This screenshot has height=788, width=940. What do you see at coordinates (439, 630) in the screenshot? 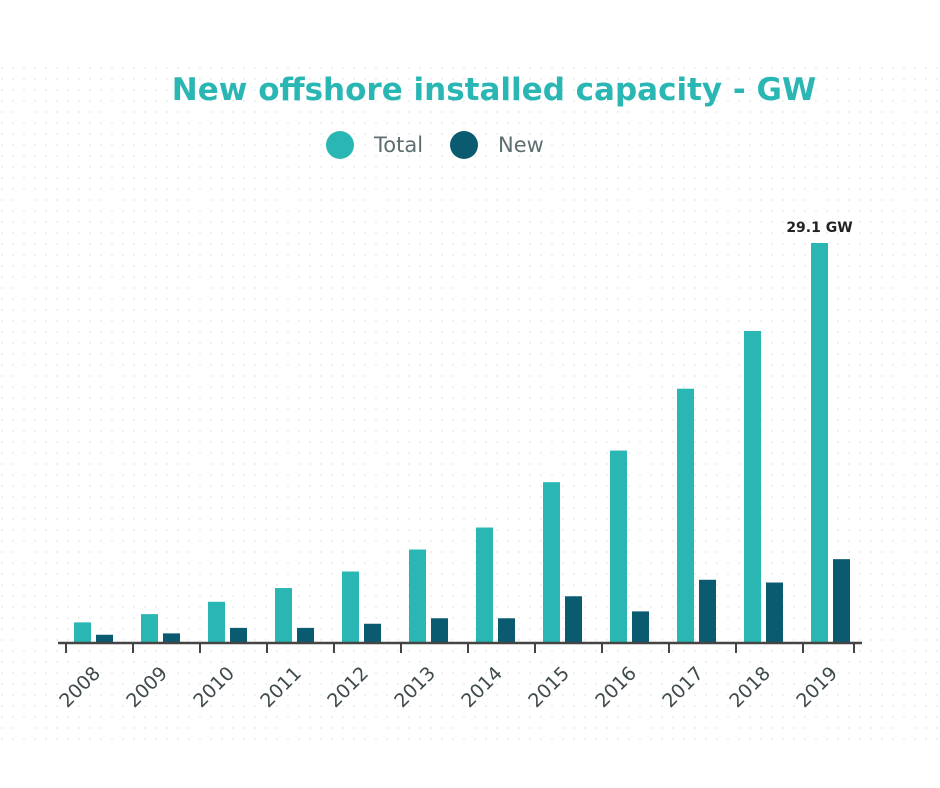
I see `bar-new-2013` at bounding box center [439, 630].